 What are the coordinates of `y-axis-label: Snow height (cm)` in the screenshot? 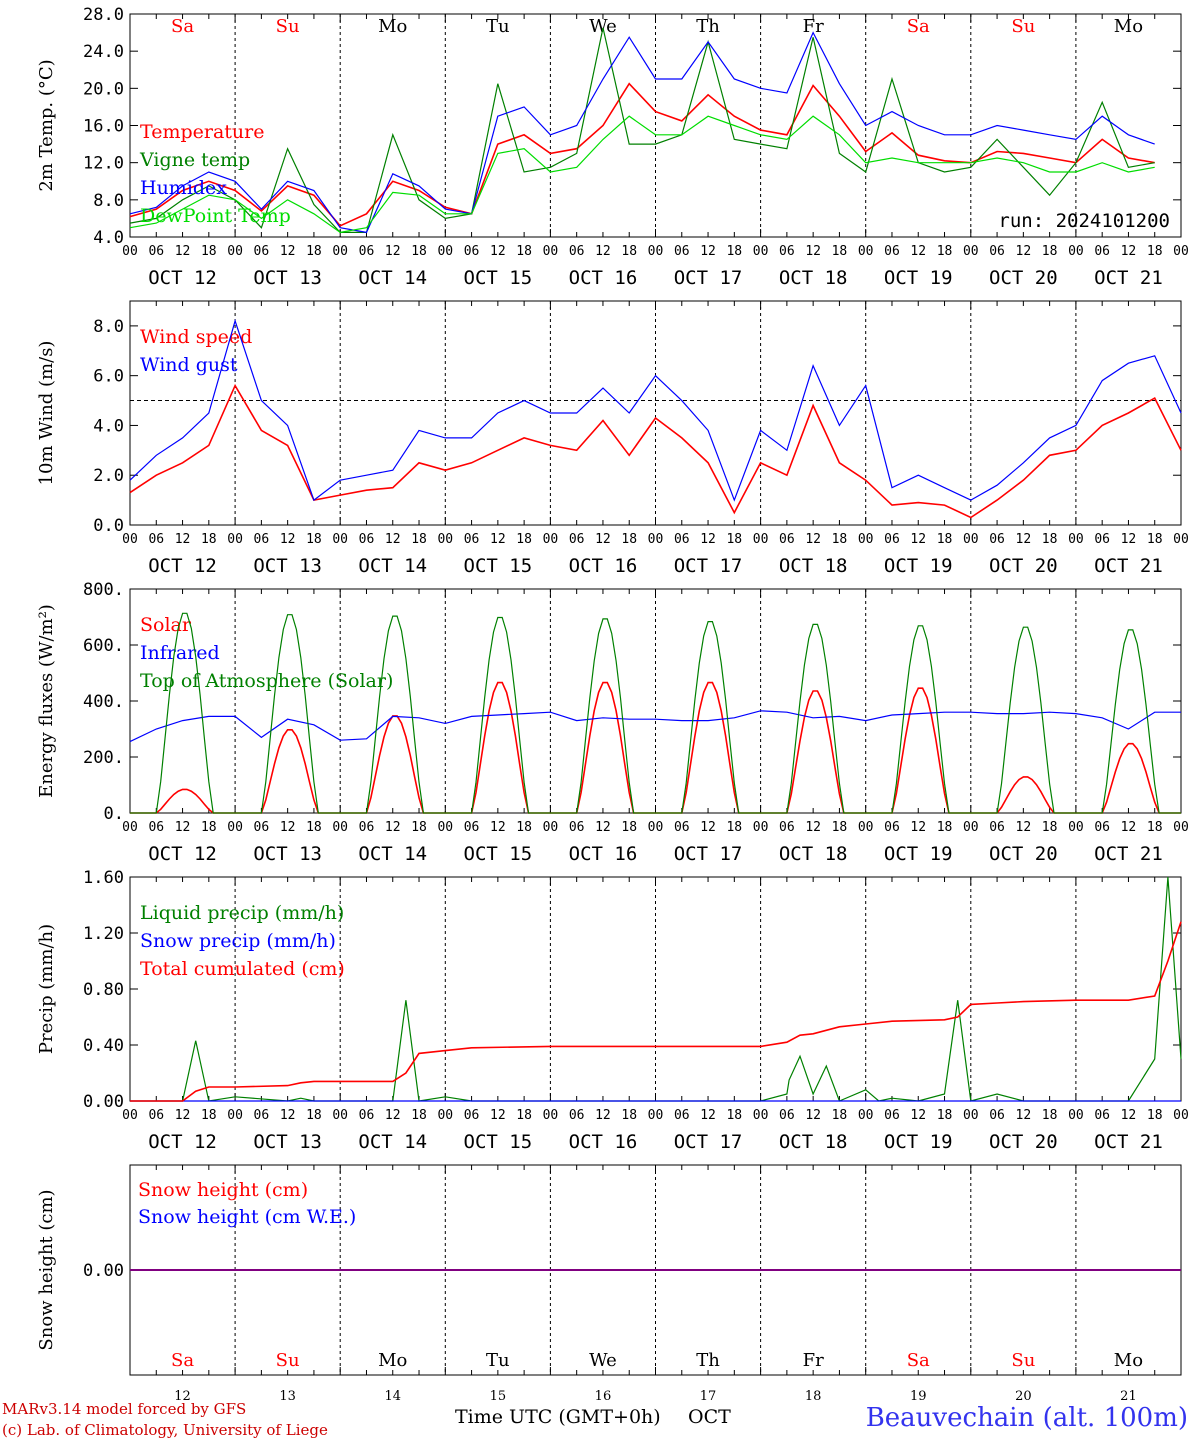 It's located at (46, 1269).